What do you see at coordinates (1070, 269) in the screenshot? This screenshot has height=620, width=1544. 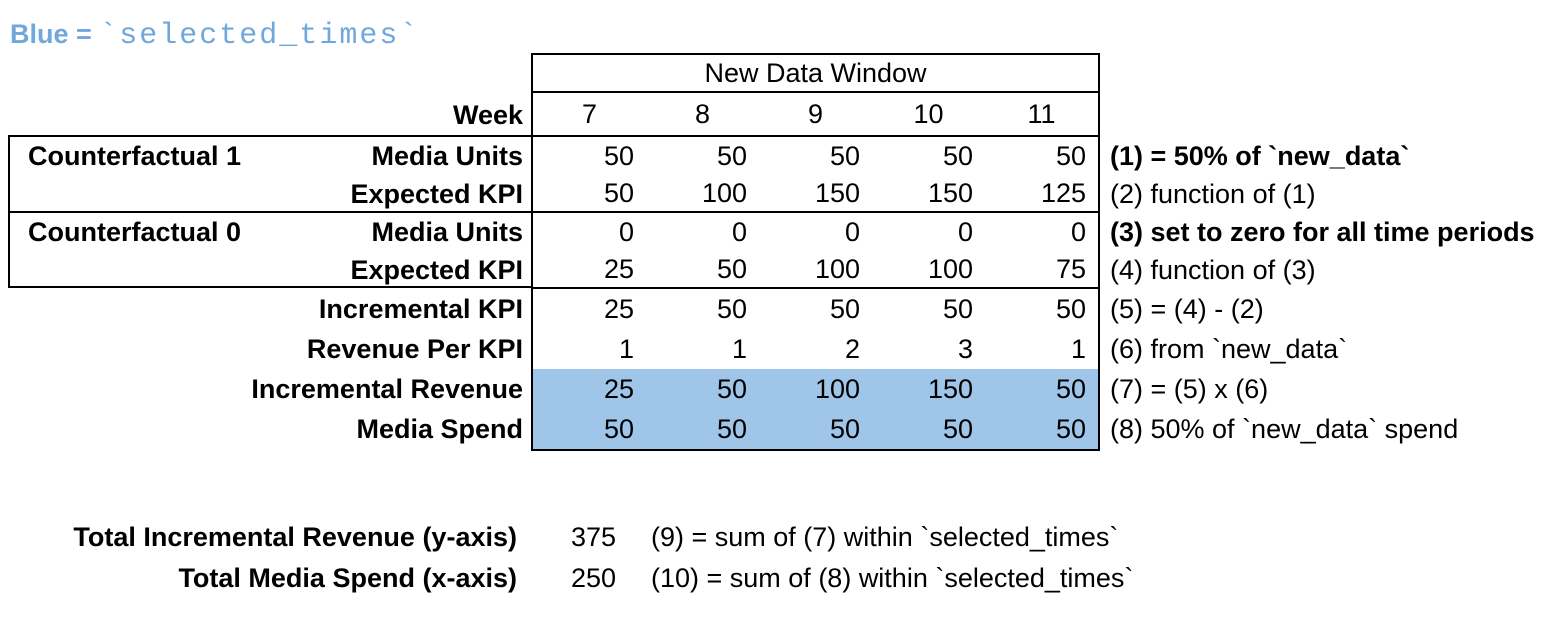 I see `data-cell: 75` at bounding box center [1070, 269].